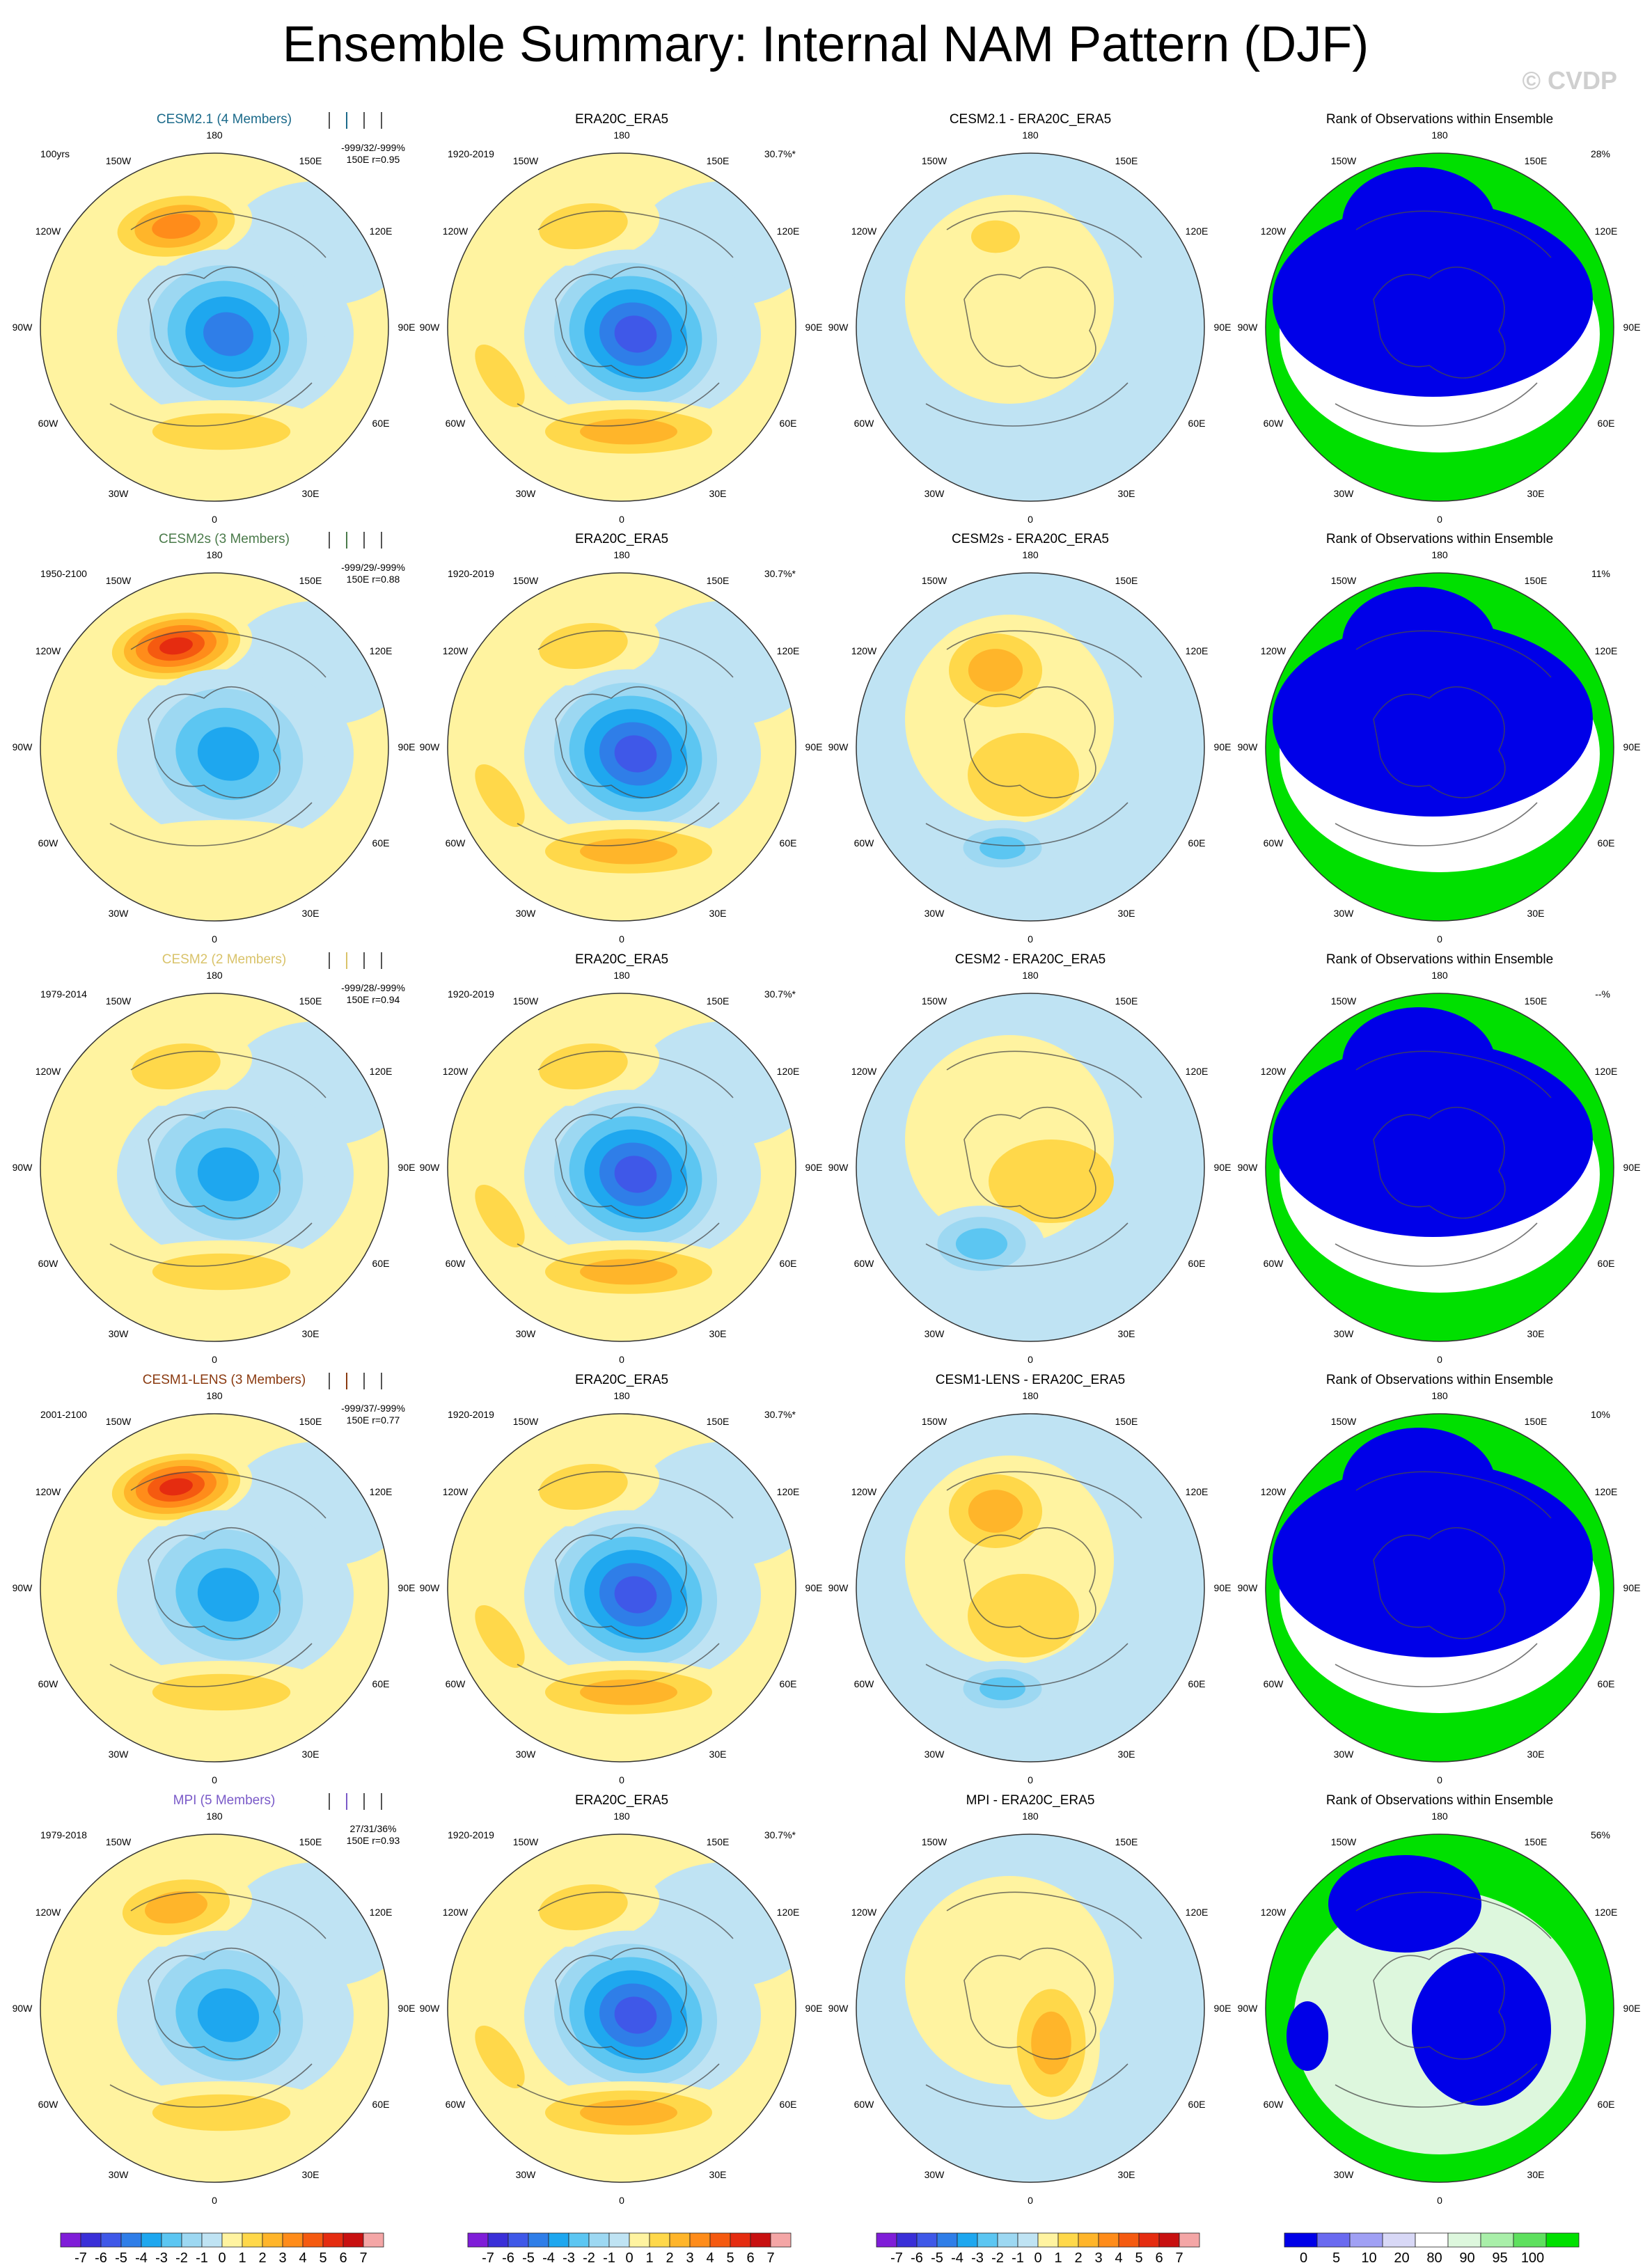 Image resolution: width=1652 pixels, height=2263 pixels. Describe the element at coordinates (1336, 2256) in the screenshot. I see `colorbar-tick-label: 5` at that location.